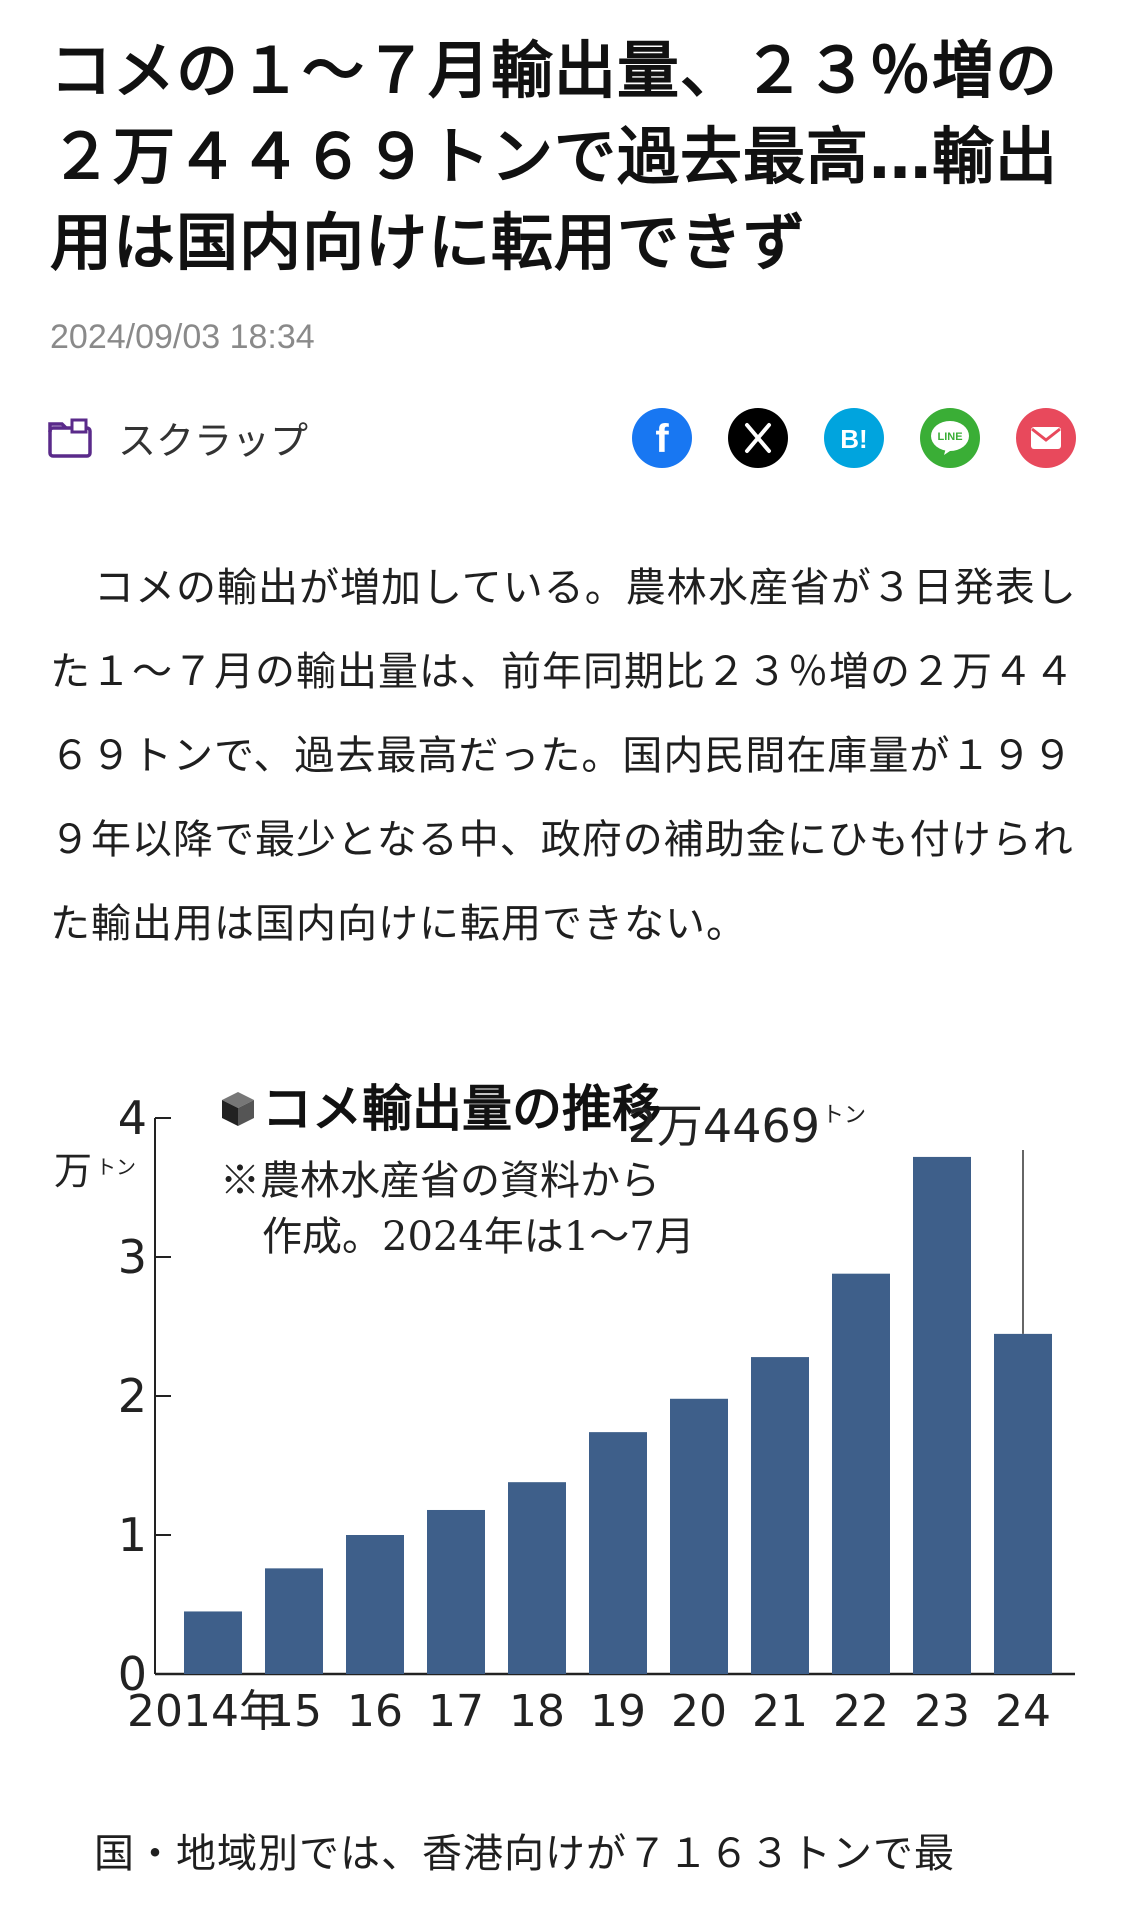 Image resolution: width=1125 pixels, height=1915 pixels. Describe the element at coordinates (462, 1110) in the screenshot. I see `chart-title: コメ輸出量の推移` at that location.